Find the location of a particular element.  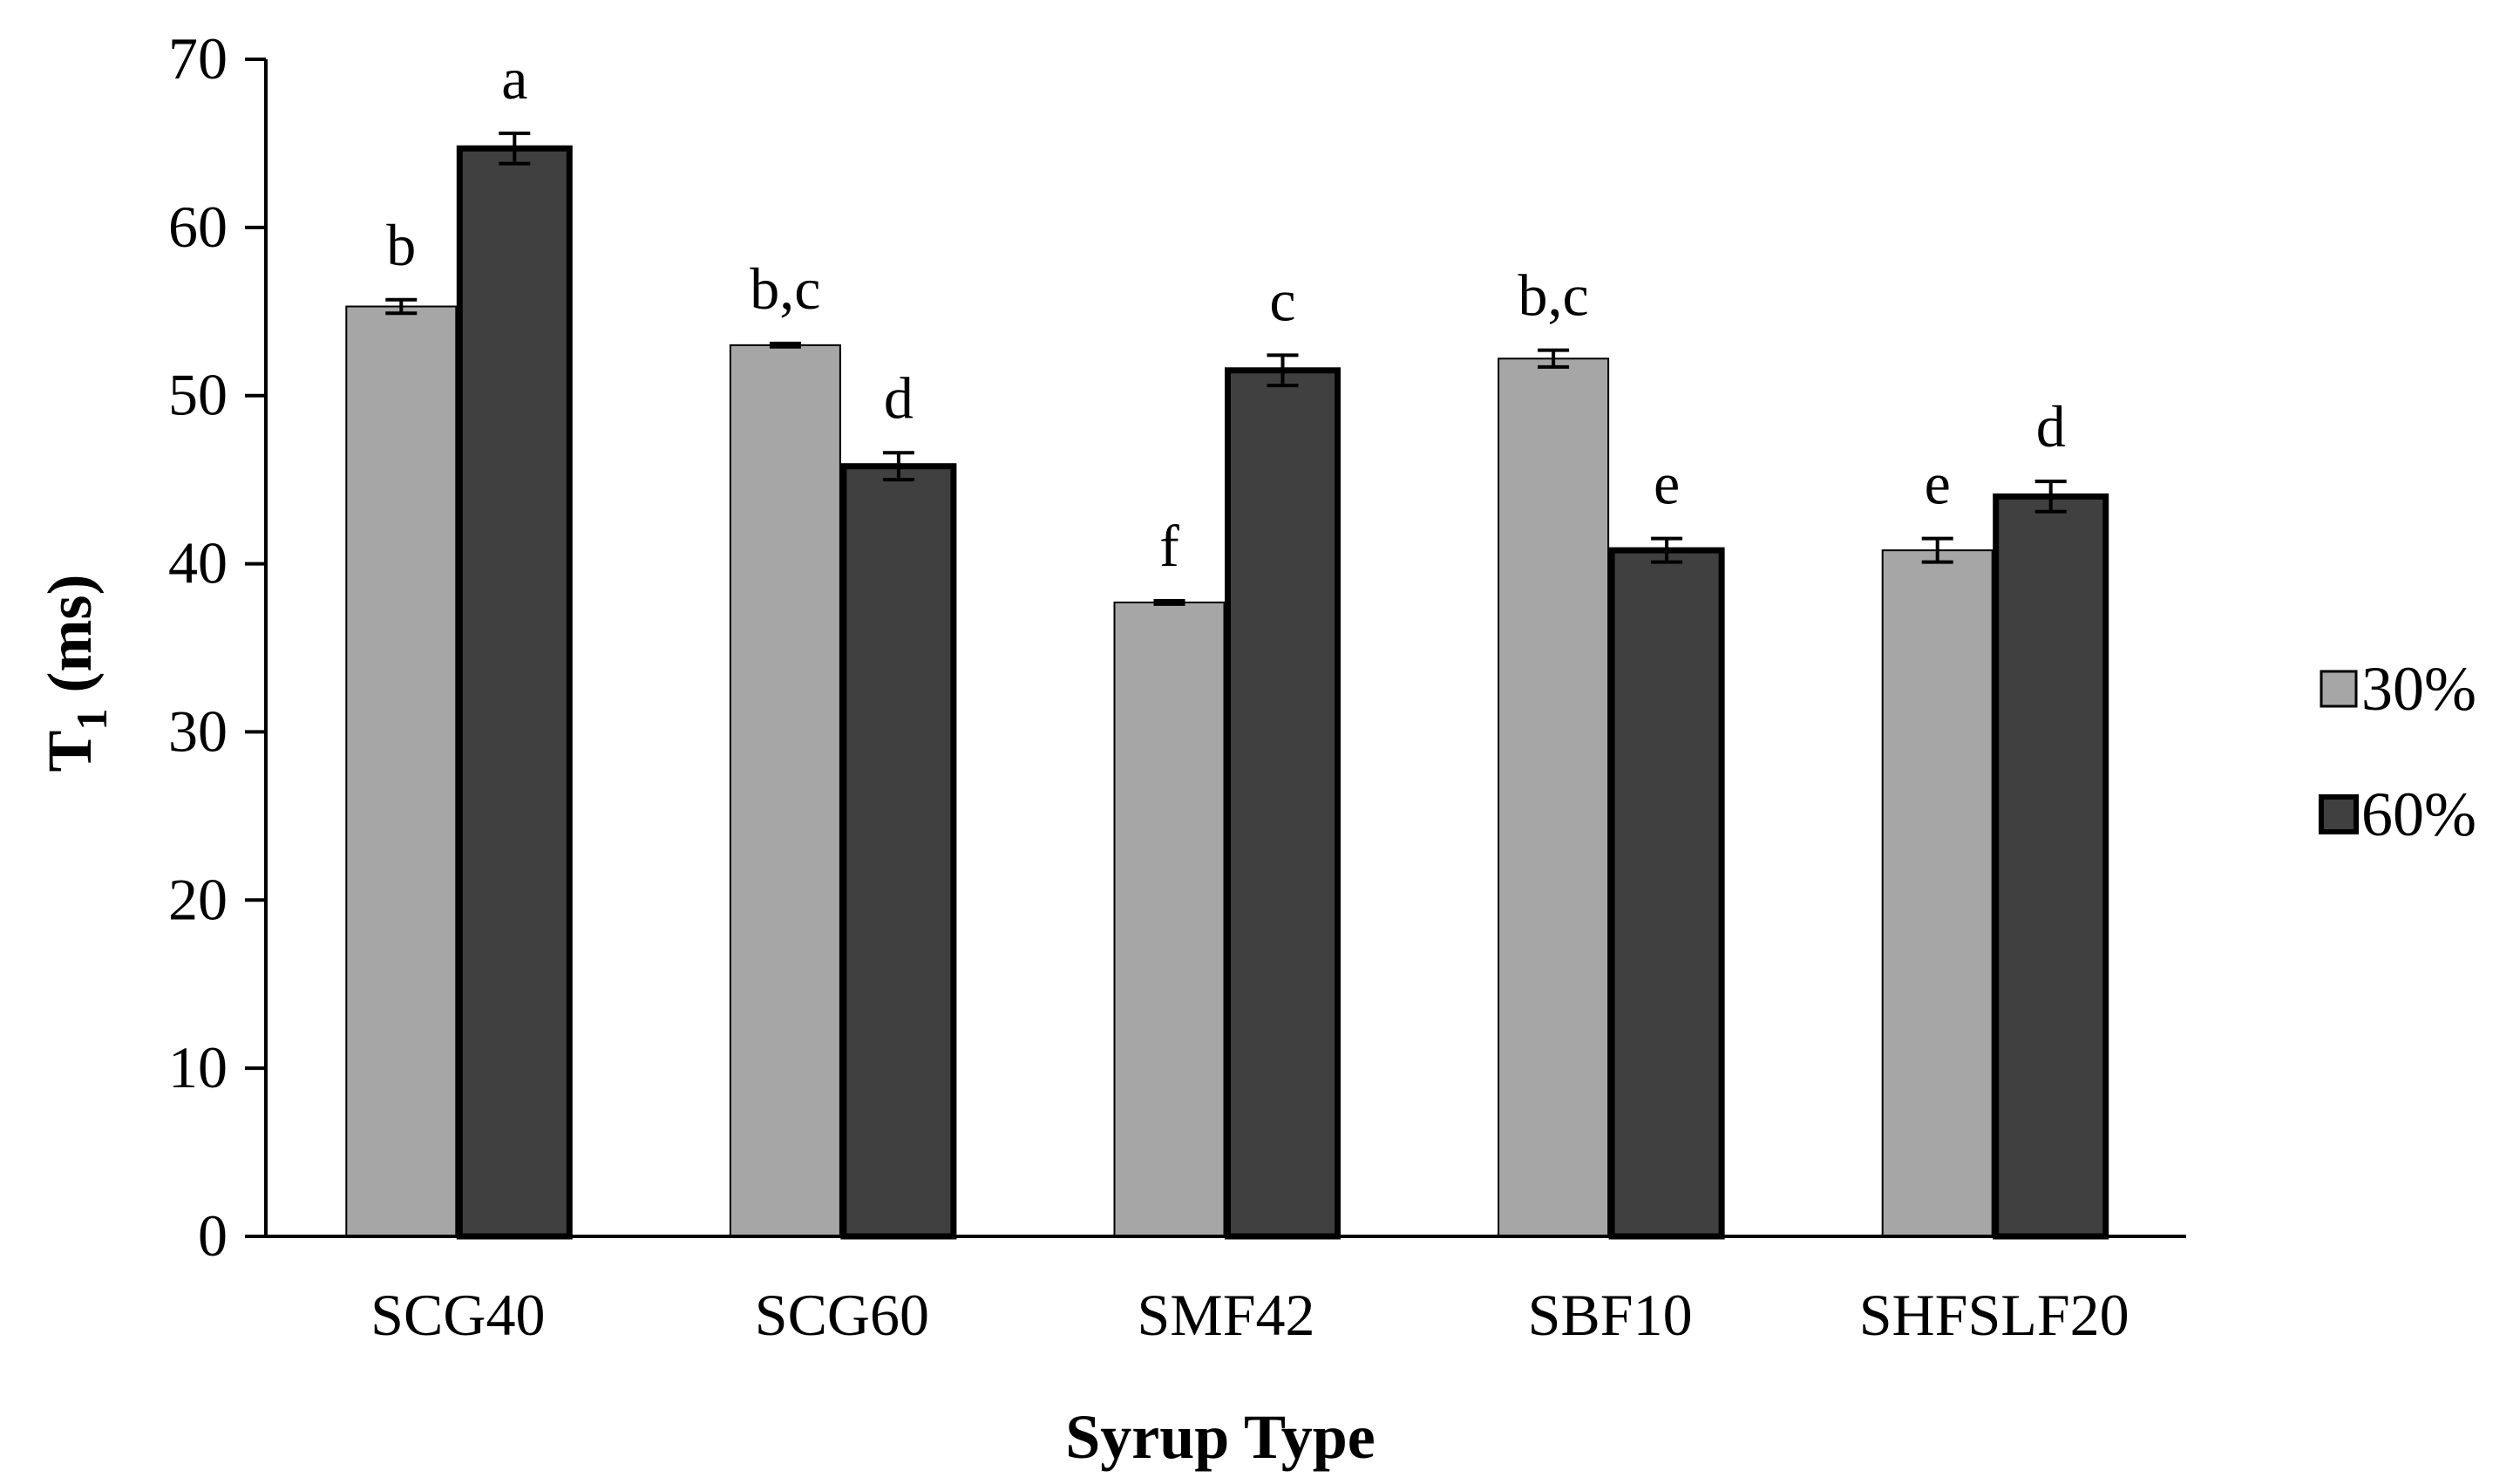

y-axis-title-subscript: 1 is located at coordinates (91, 719).